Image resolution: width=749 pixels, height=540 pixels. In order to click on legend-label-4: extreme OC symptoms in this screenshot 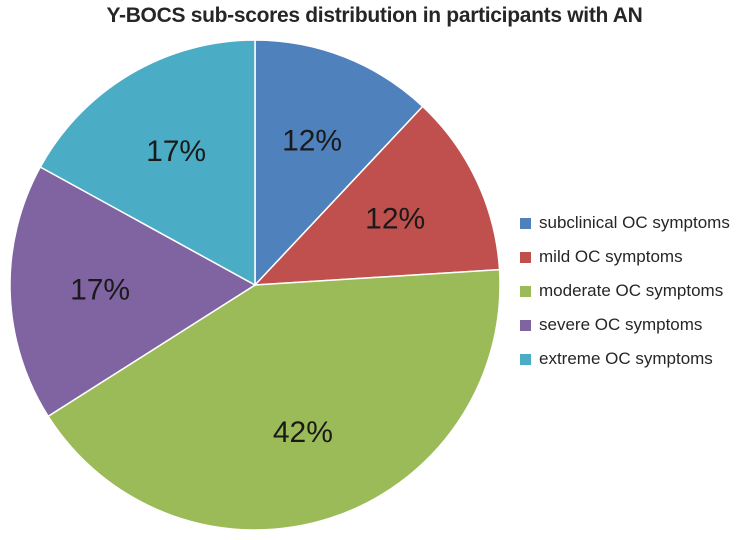, I will do `click(626, 358)`.